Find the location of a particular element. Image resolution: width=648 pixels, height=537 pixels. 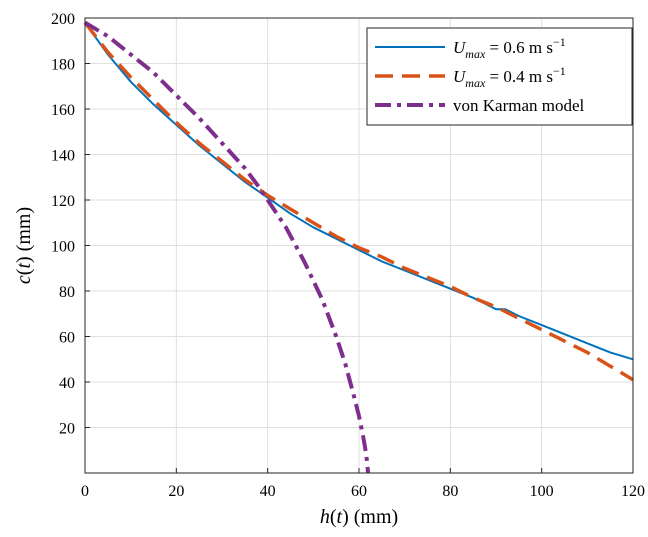

y-tick-label: 140 is located at coordinates (63, 156).